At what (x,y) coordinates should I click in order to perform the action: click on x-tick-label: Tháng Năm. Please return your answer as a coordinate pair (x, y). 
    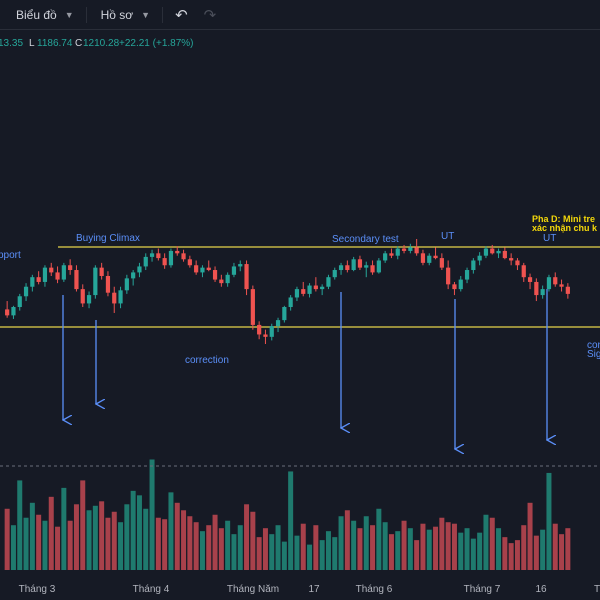
    Looking at the image, I should click on (253, 589).